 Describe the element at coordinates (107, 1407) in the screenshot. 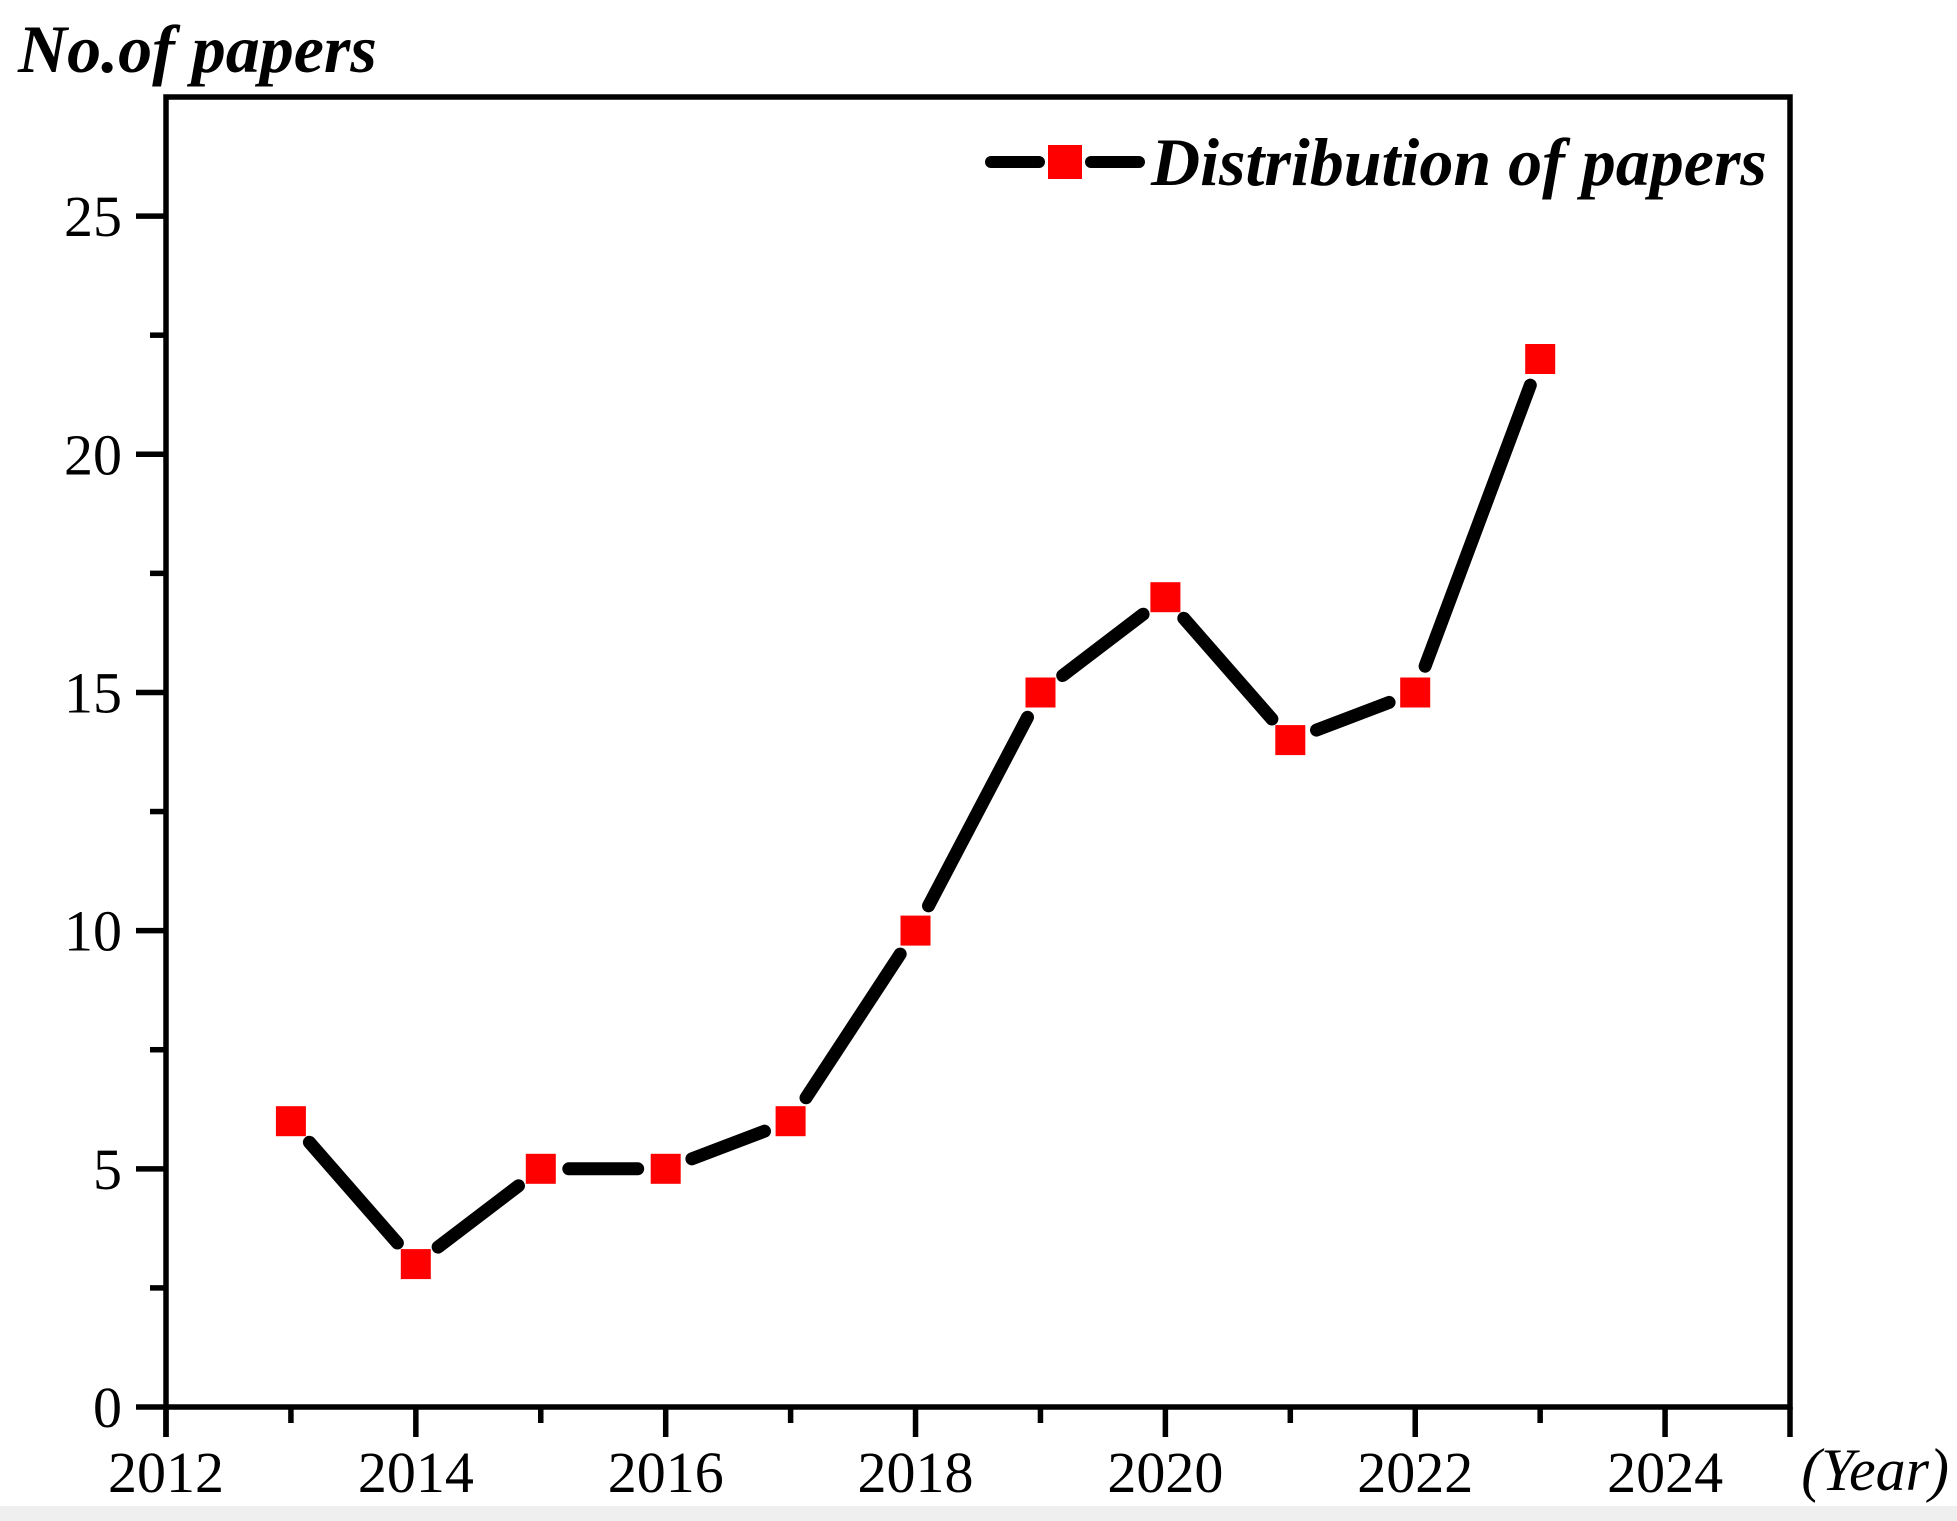

I see `y-tick-label: 0` at that location.